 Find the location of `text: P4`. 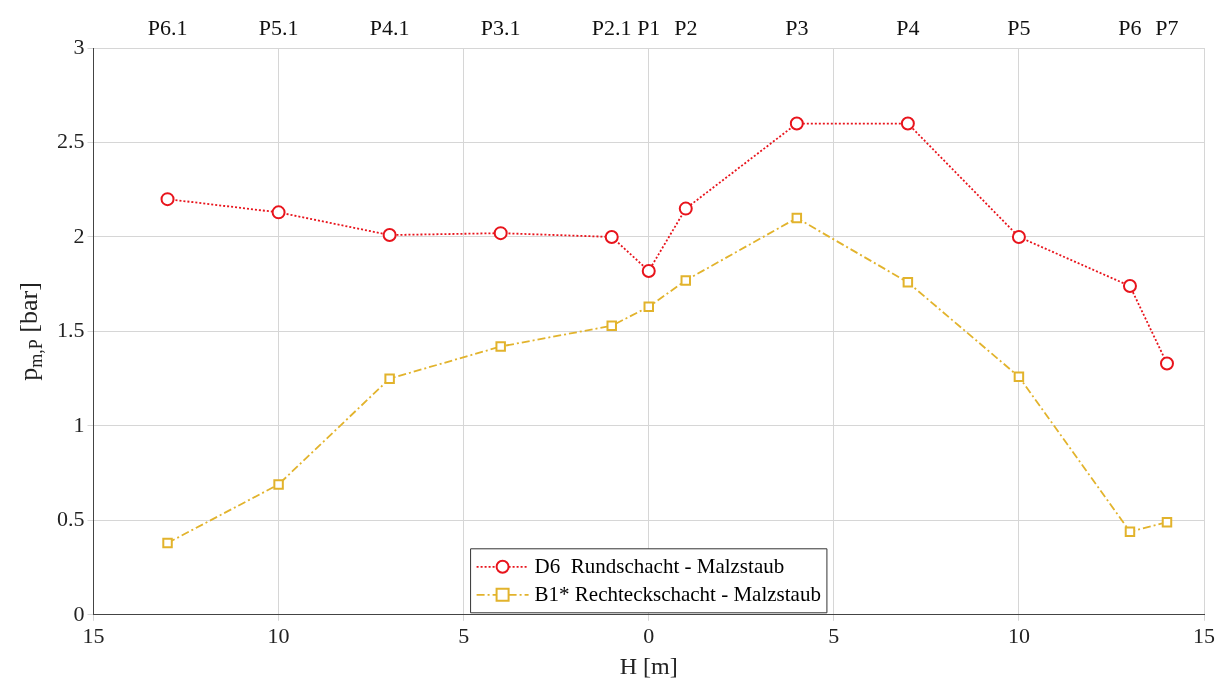

text: P4 is located at coordinates (908, 27).